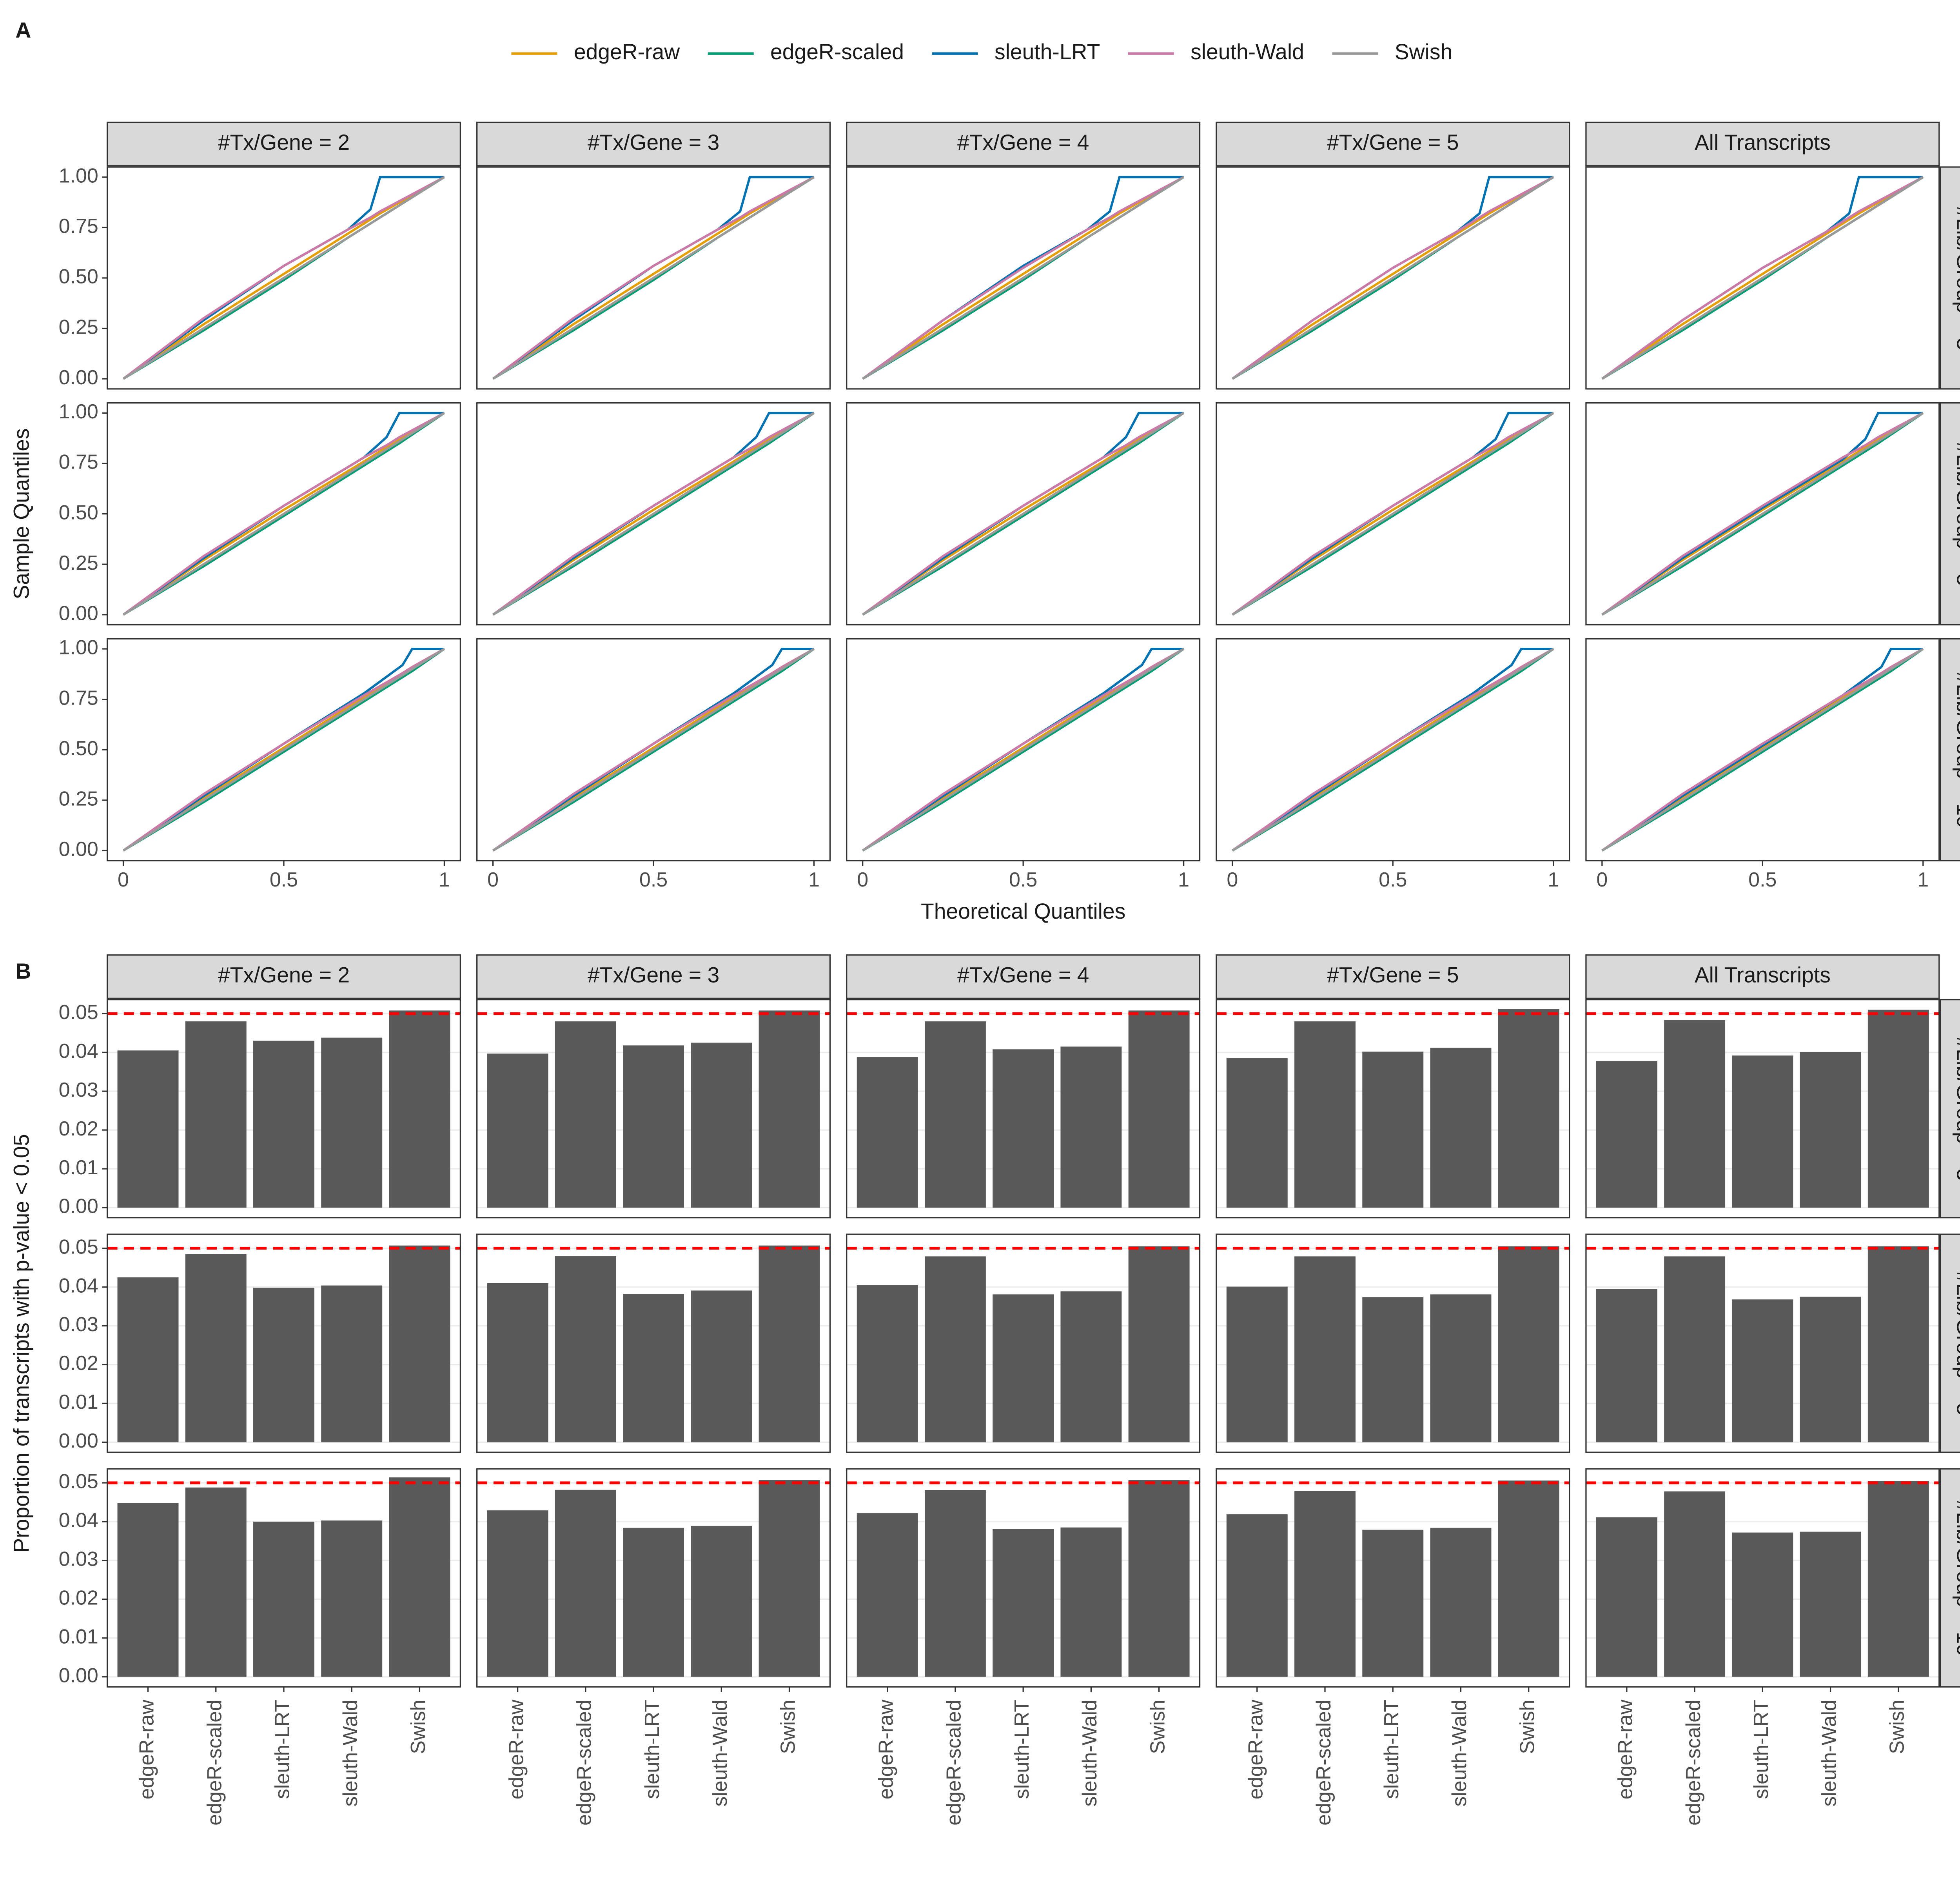 This screenshot has height=1882, width=1960. Describe the element at coordinates (78, 1598) in the screenshot. I see `y-tick-label: 0.02` at that location.